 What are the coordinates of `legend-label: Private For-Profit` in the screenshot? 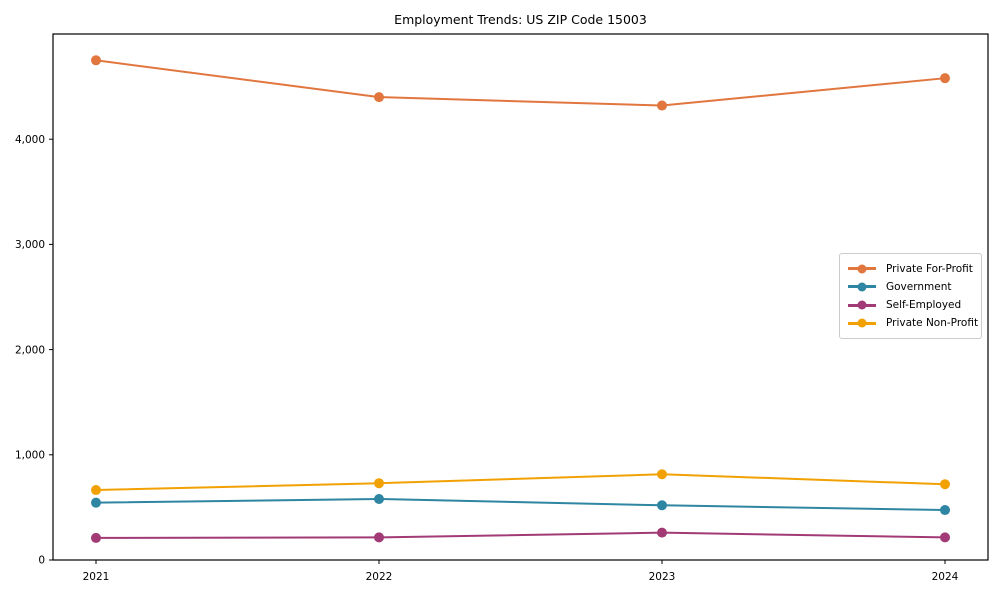 It's located at (929, 268).